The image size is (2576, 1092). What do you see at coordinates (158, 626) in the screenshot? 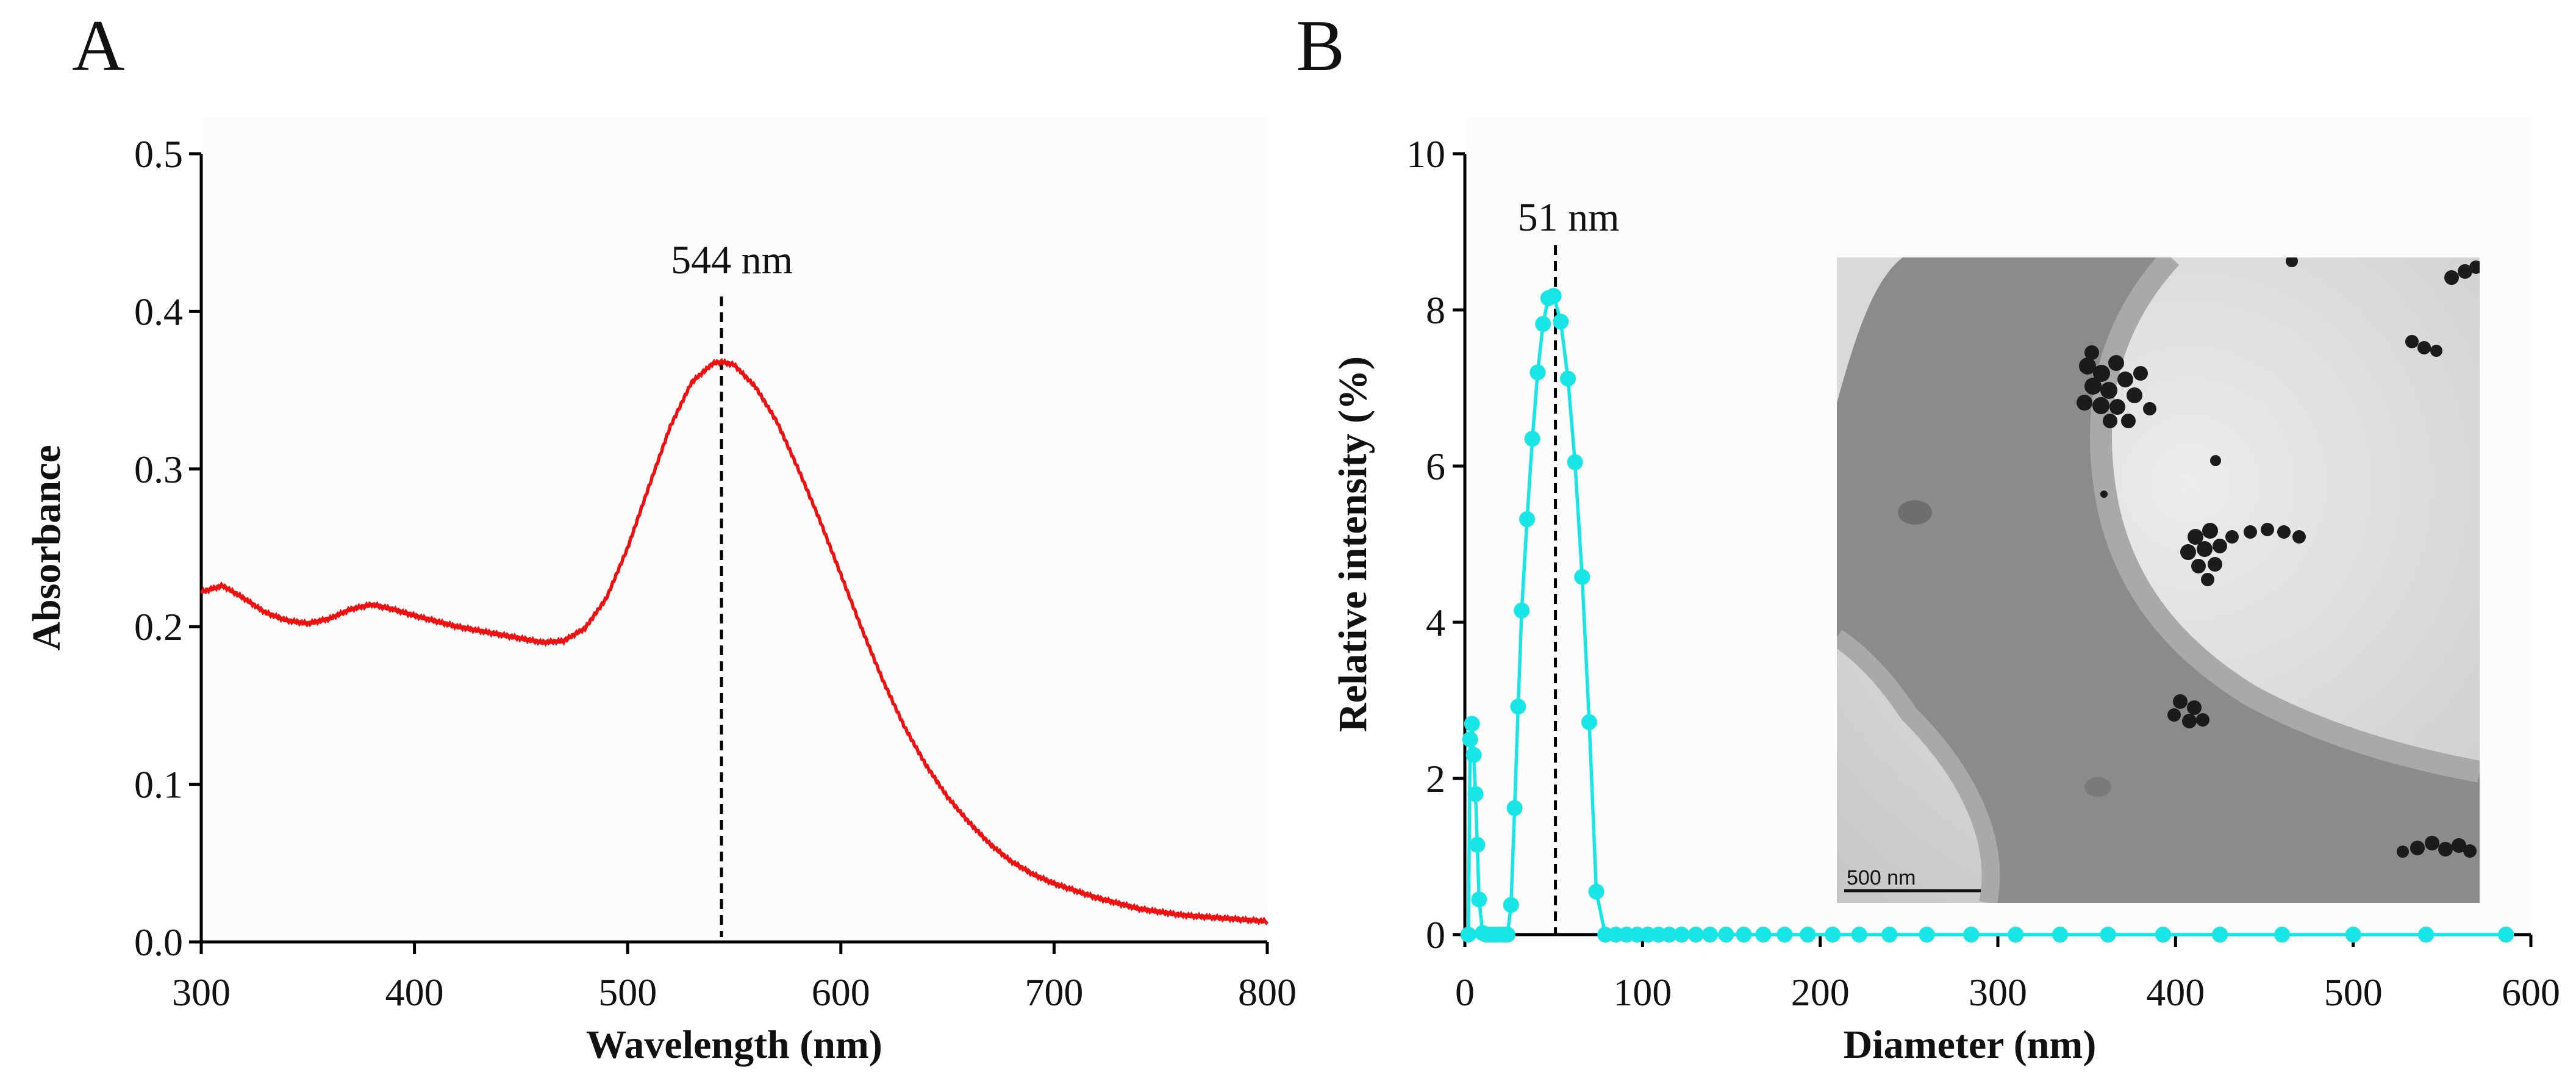
I see `panel-a-ytick-label: 0.2` at bounding box center [158, 626].